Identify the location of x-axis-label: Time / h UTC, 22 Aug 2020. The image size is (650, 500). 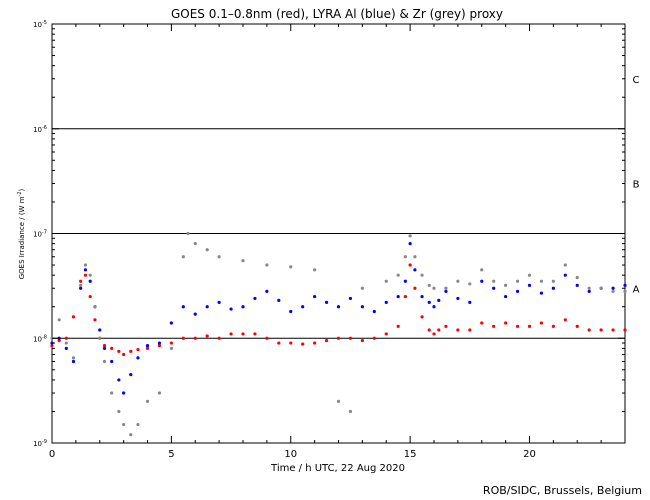
(337, 468).